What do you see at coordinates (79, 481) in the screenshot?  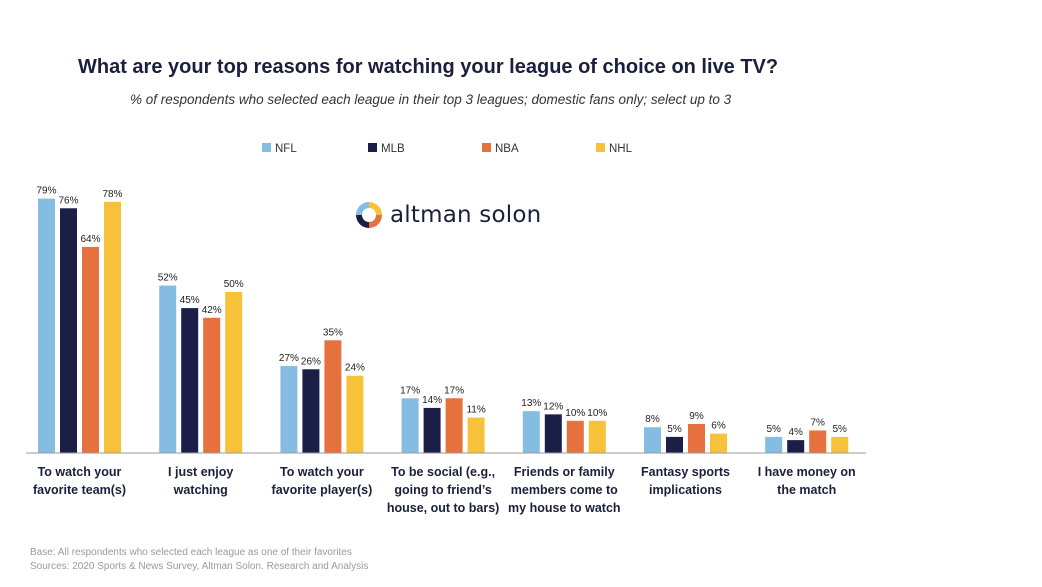 I see `category-label: To watch your favorite team(s)` at bounding box center [79, 481].